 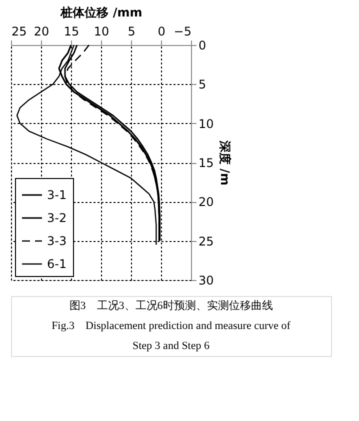 What do you see at coordinates (57, 218) in the screenshot?
I see `legend-label: 3-2` at bounding box center [57, 218].